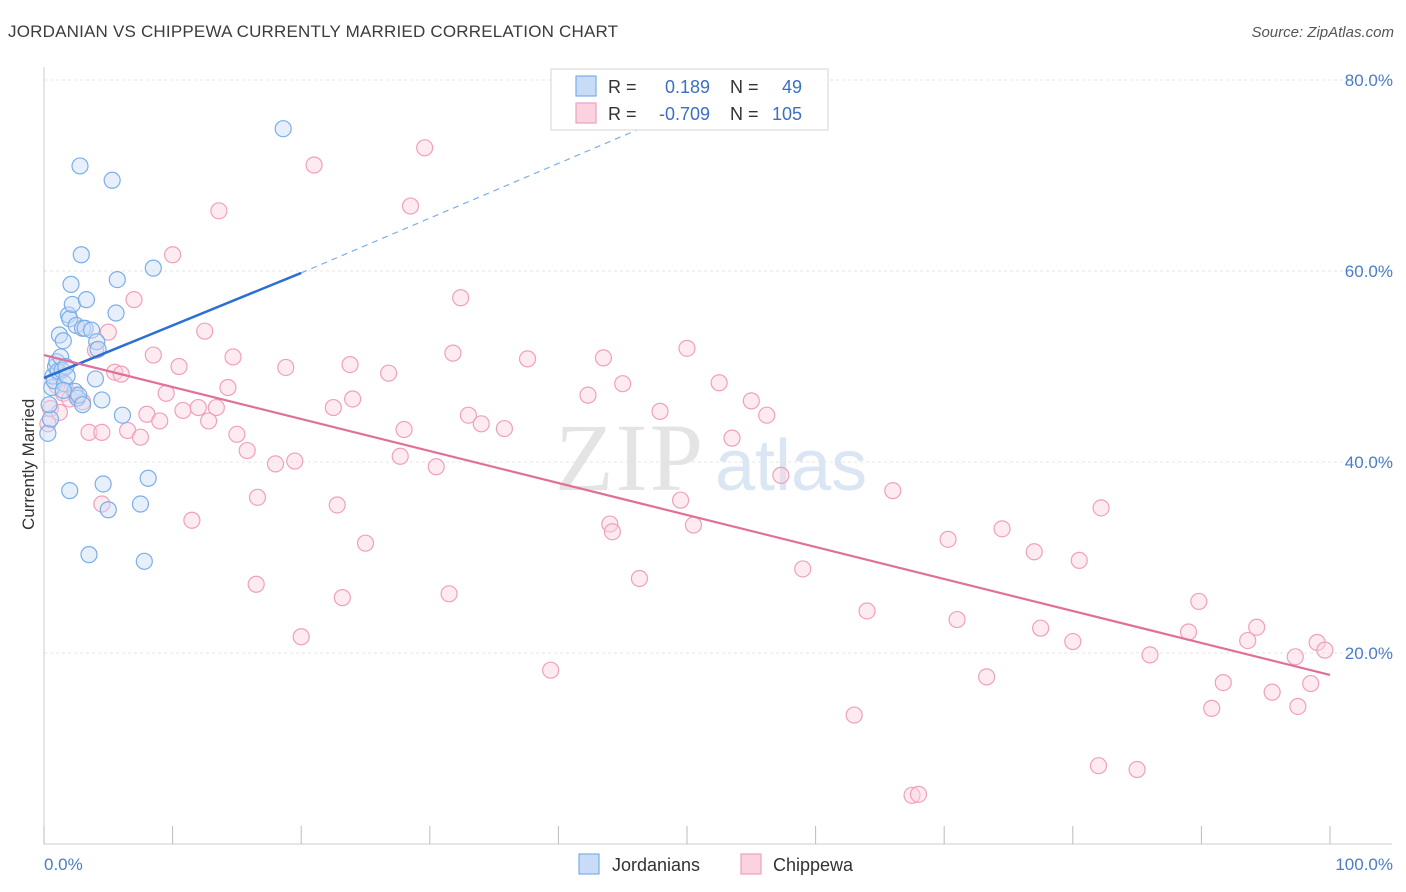 This screenshot has width=1406, height=892. What do you see at coordinates (813, 865) in the screenshot?
I see `bottom-legend-label-chippewa: Chippewa` at bounding box center [813, 865].